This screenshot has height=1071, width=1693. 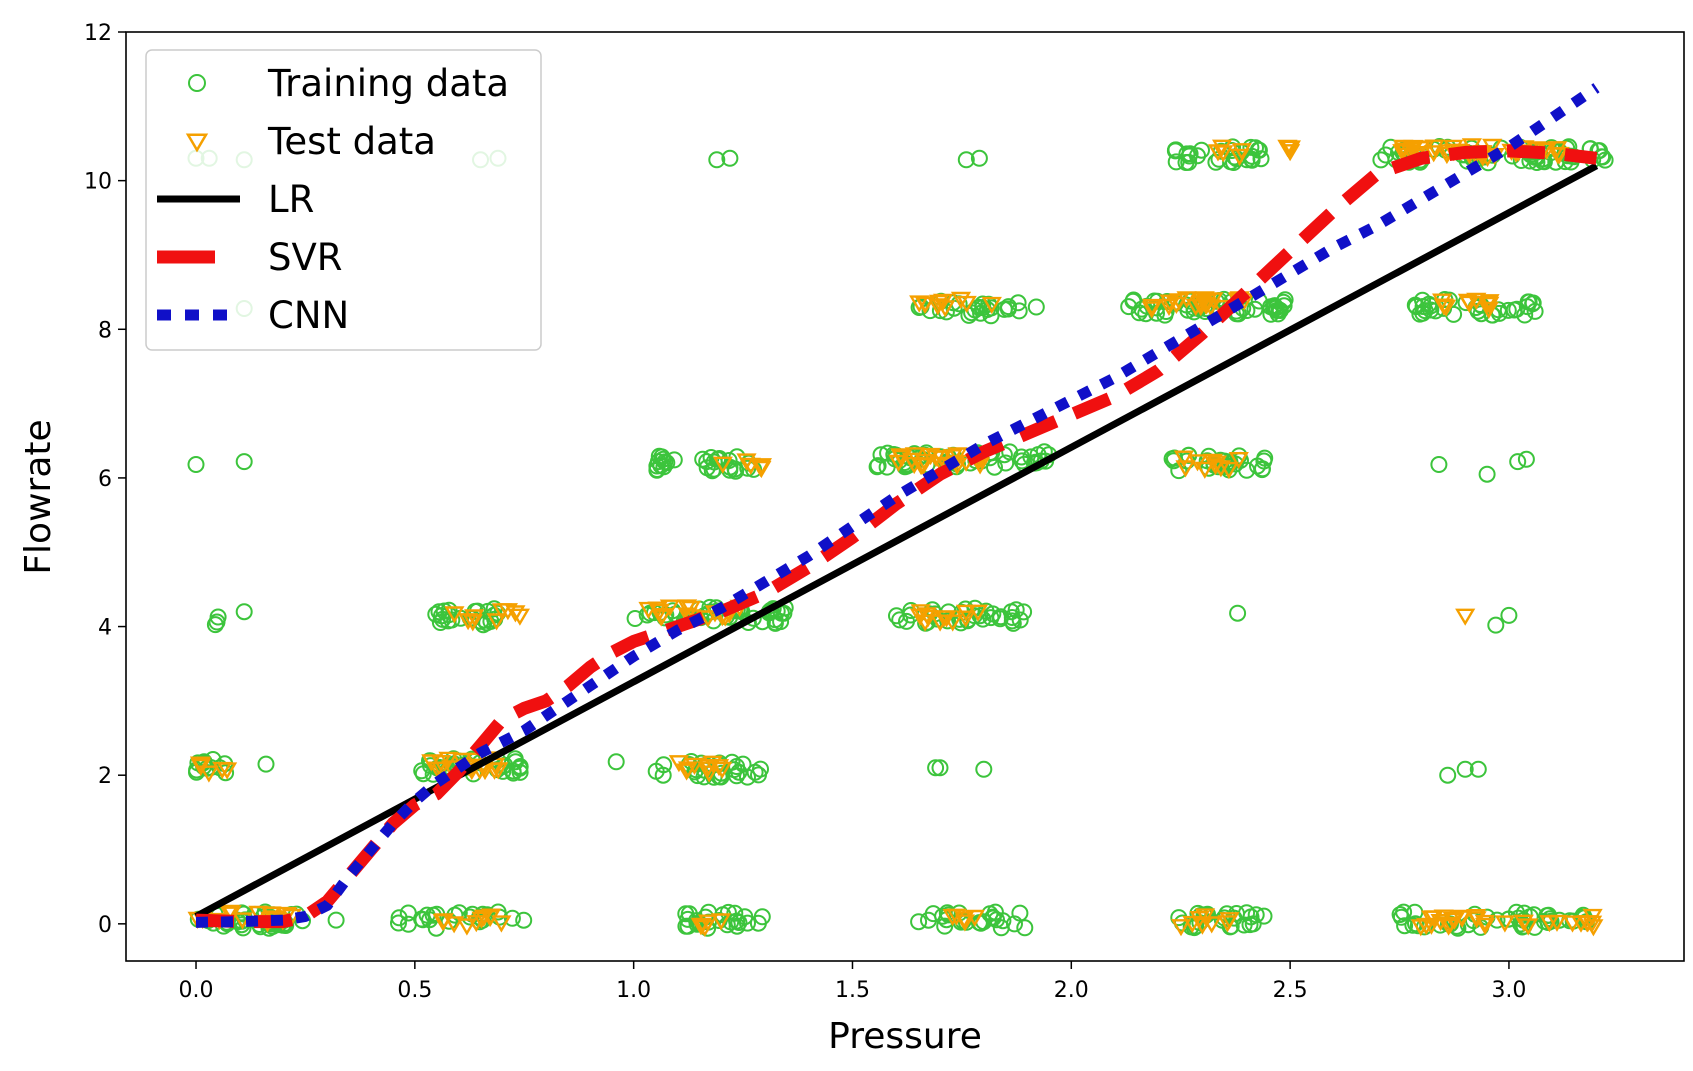 I want to click on legend-label-training: Training data, so click(x=388, y=83).